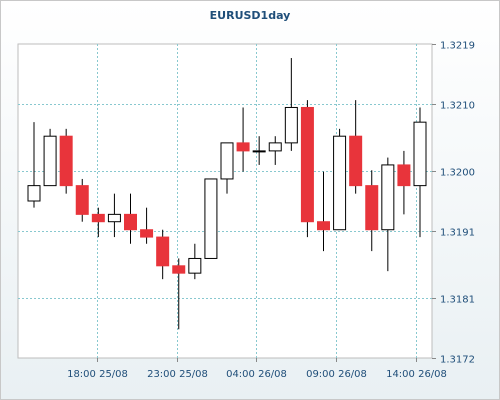  What do you see at coordinates (177, 374) in the screenshot?
I see `x-tick-label: 23:00 25/08` at bounding box center [177, 374].